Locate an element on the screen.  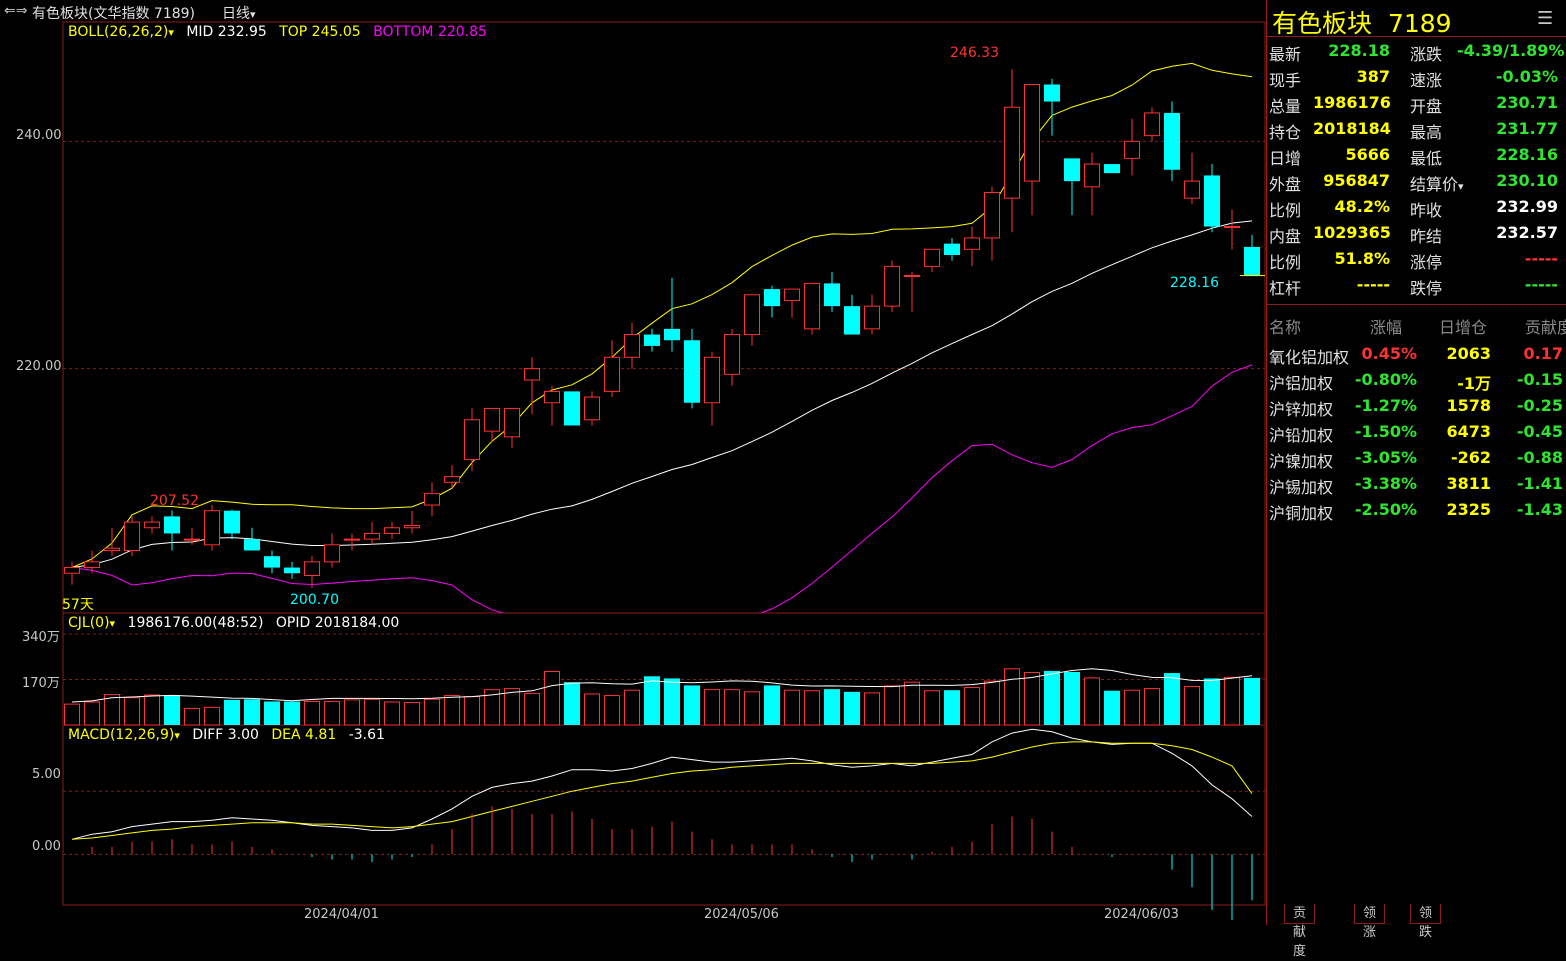
contribution-increase: -1万 is located at coordinates (1474, 383).